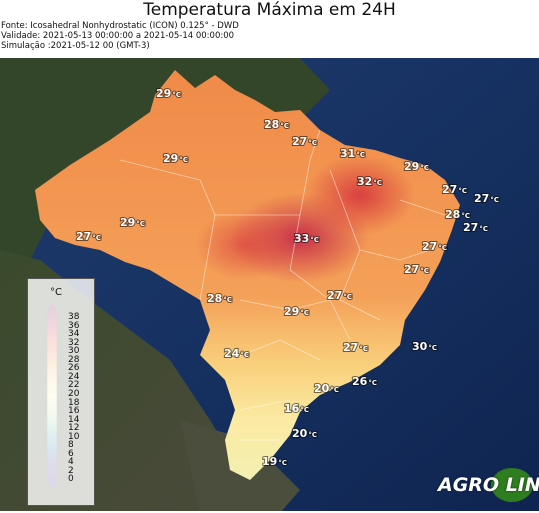 The image size is (539, 513). I want to click on legend-tick-10: 10, so click(74, 436).